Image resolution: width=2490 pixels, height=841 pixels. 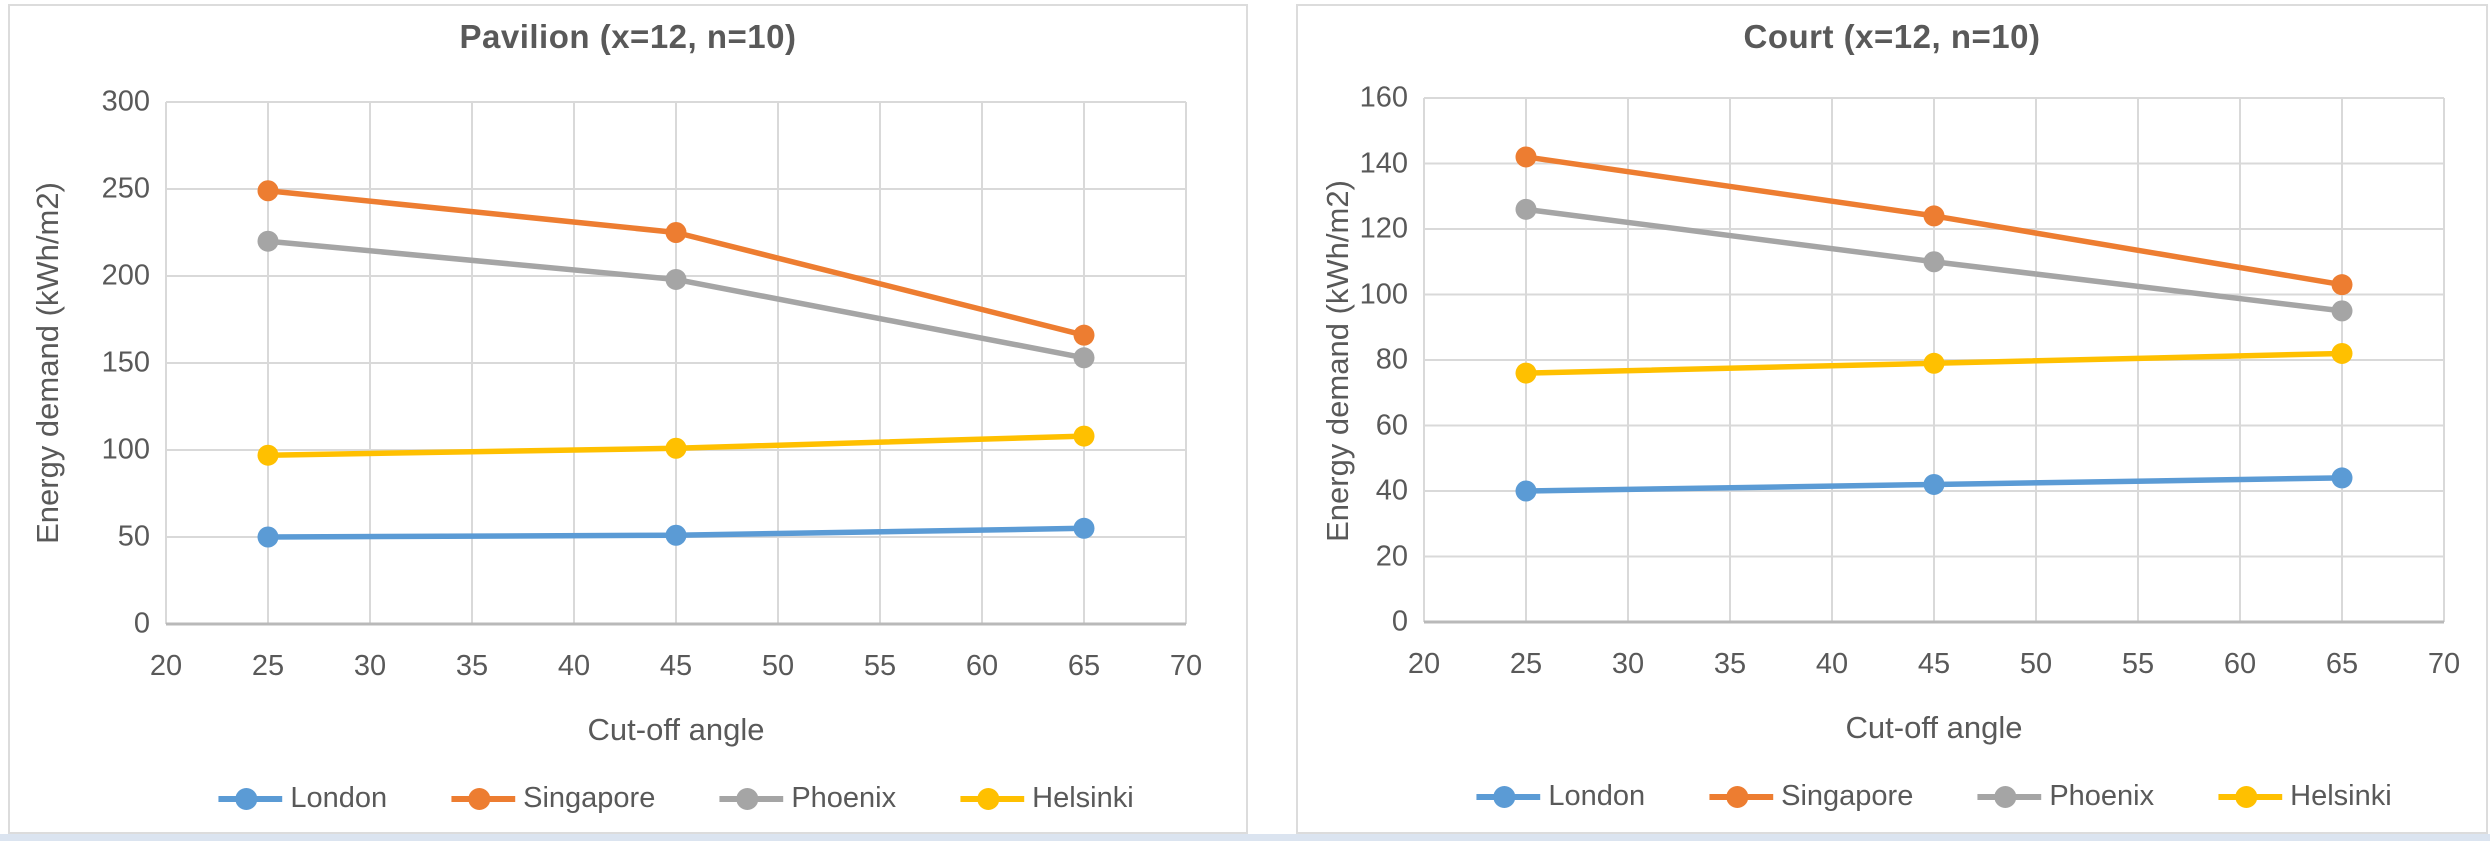 What do you see at coordinates (1383, 97) in the screenshot?
I see `y-tick-label: 160` at bounding box center [1383, 97].